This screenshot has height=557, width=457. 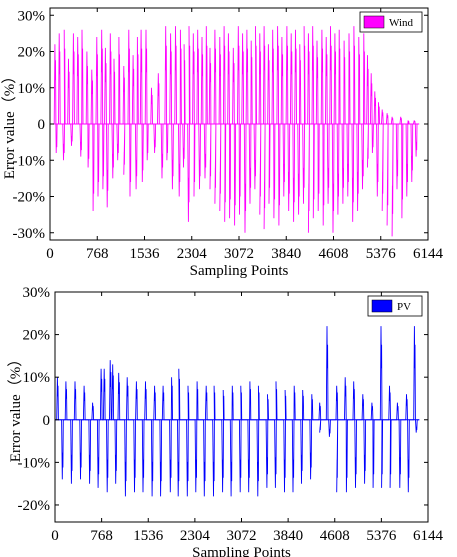 I want to click on pv-legend: PV, so click(x=395, y=306).